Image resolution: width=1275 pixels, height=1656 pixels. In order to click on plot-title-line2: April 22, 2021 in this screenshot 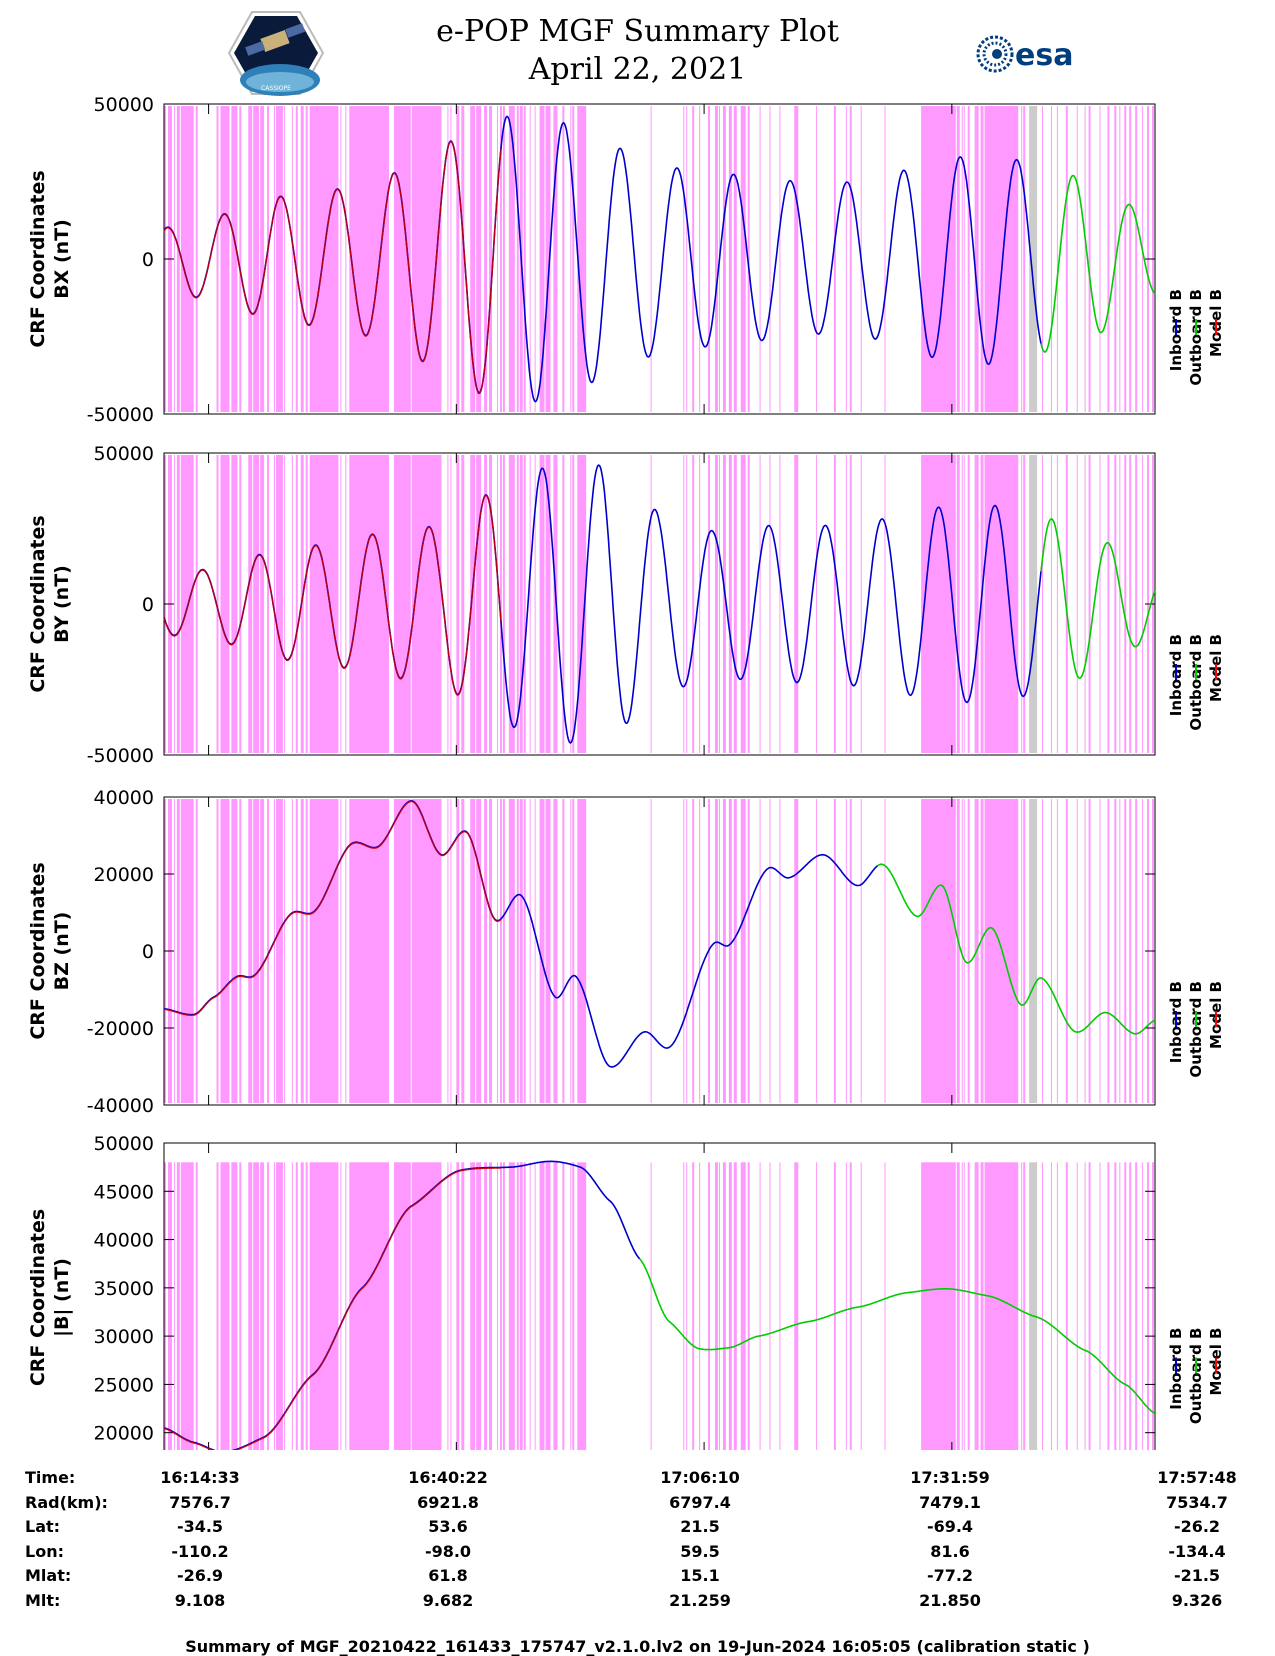, I will do `click(637, 69)`.